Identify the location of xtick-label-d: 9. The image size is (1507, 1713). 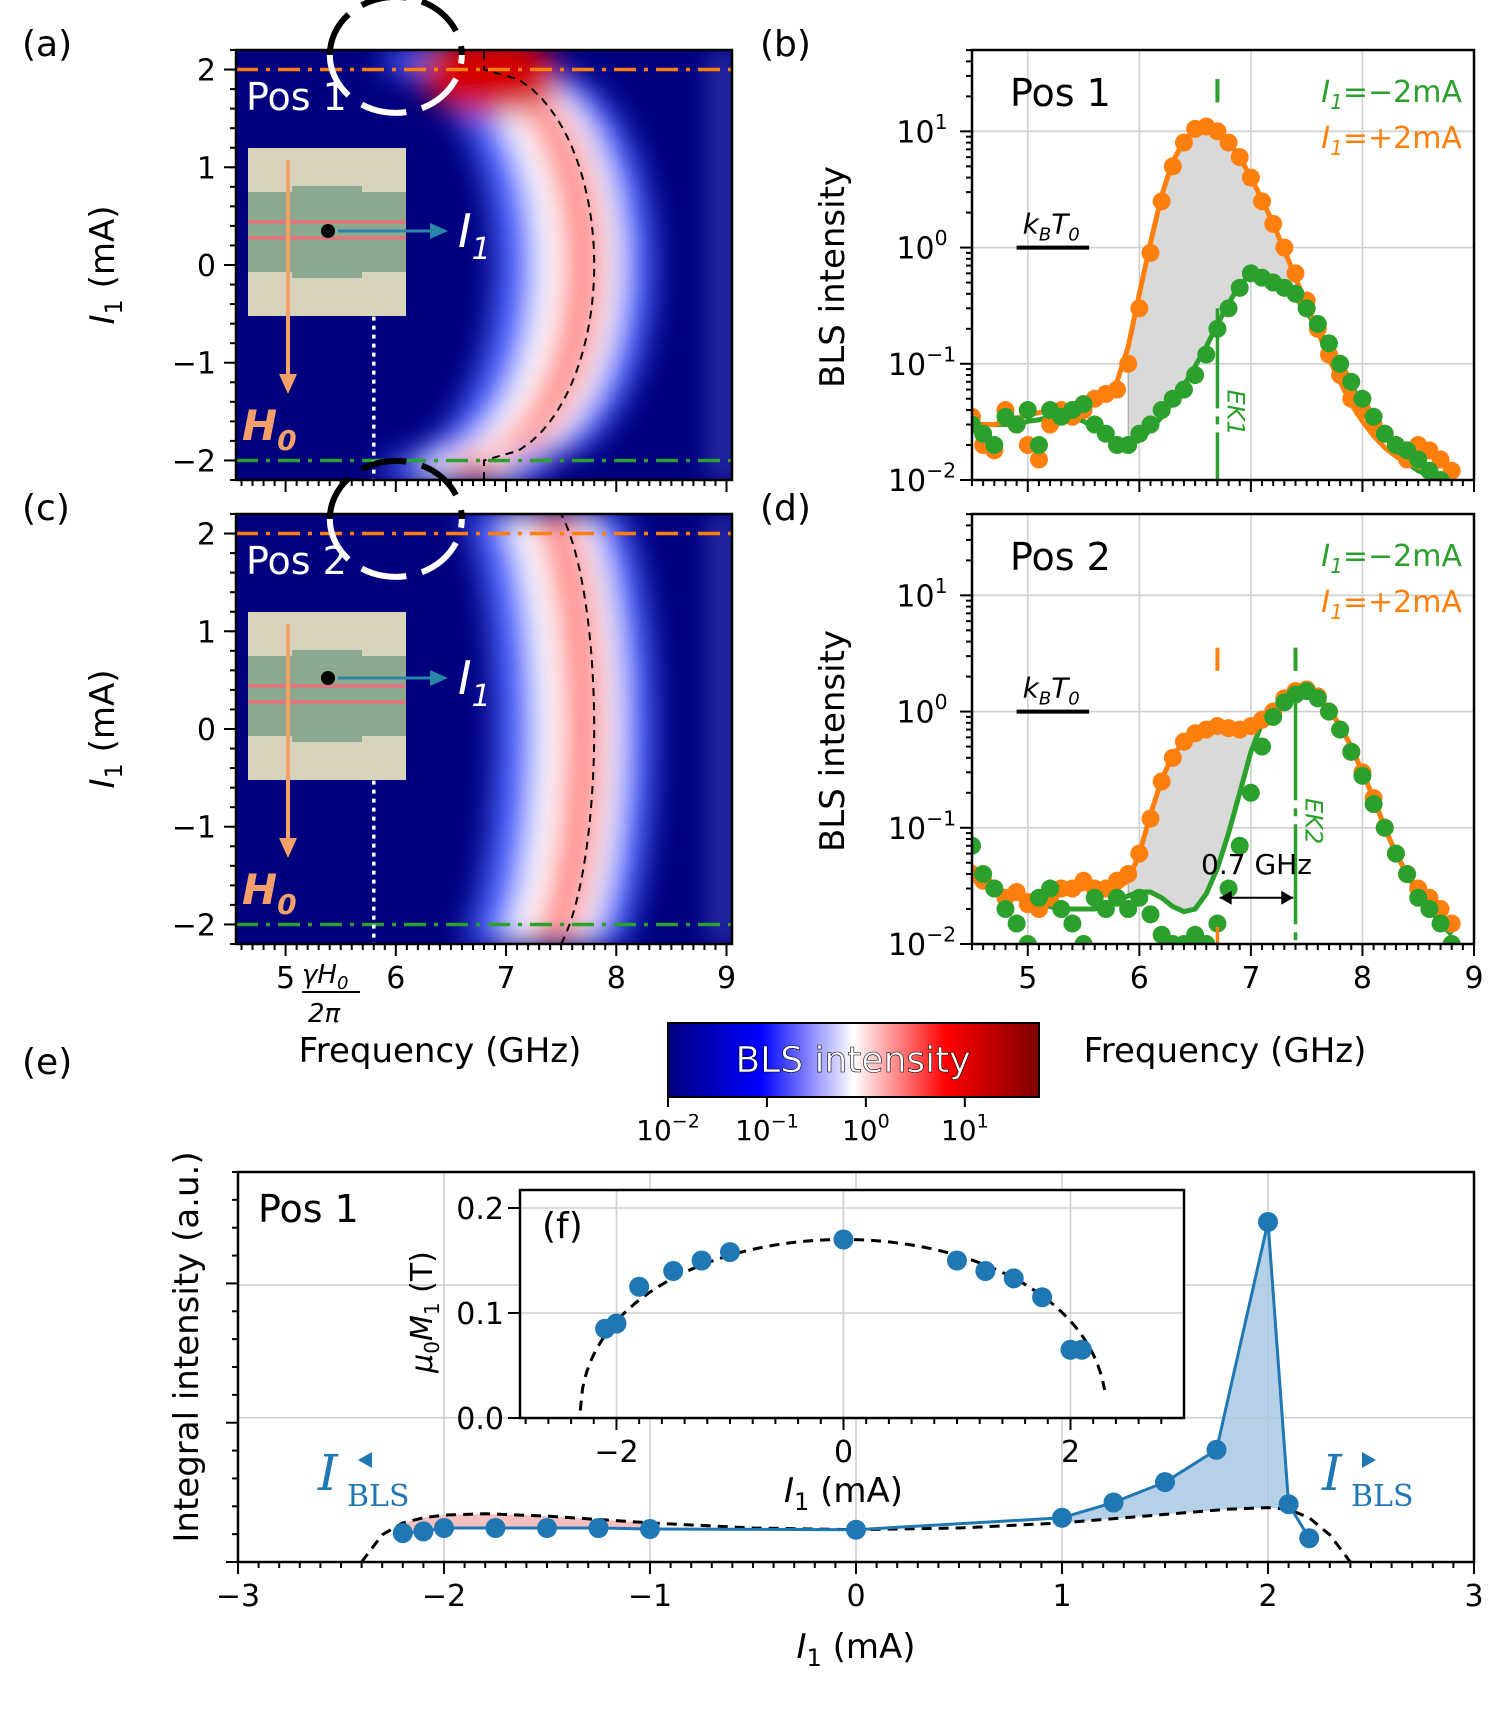
(1473, 978).